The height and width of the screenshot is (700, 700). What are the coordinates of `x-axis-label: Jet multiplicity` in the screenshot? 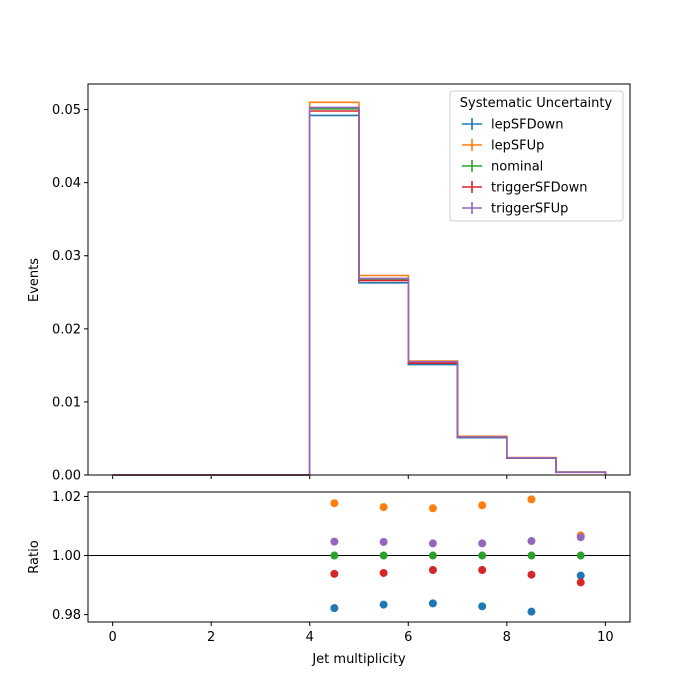 It's located at (358, 659).